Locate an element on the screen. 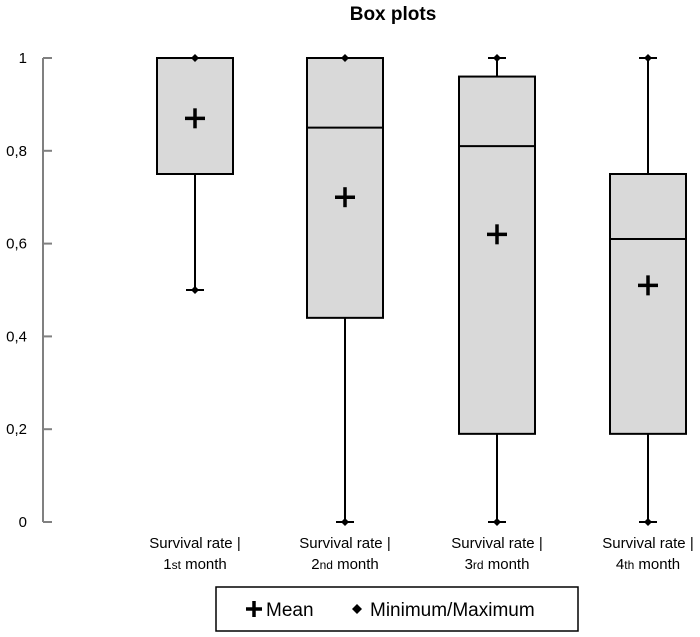 The width and height of the screenshot is (700, 637). legend-frame is located at coordinates (397, 609).